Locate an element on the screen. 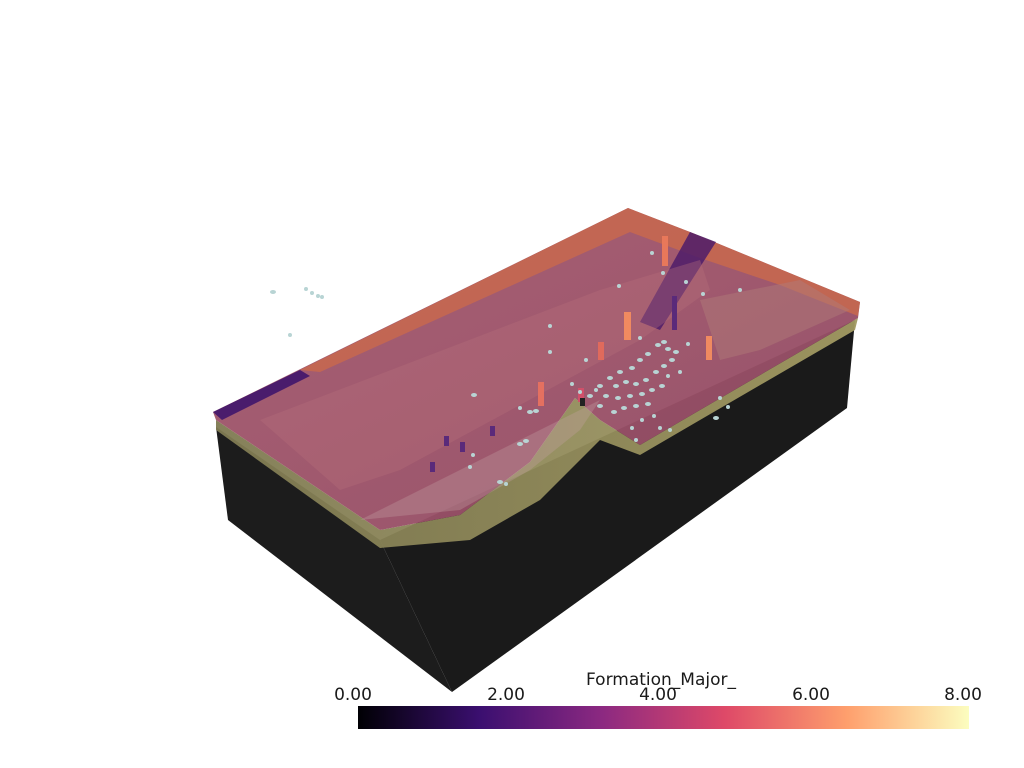 The image size is (1024, 768). orange-band is located at coordinates (580, 290).